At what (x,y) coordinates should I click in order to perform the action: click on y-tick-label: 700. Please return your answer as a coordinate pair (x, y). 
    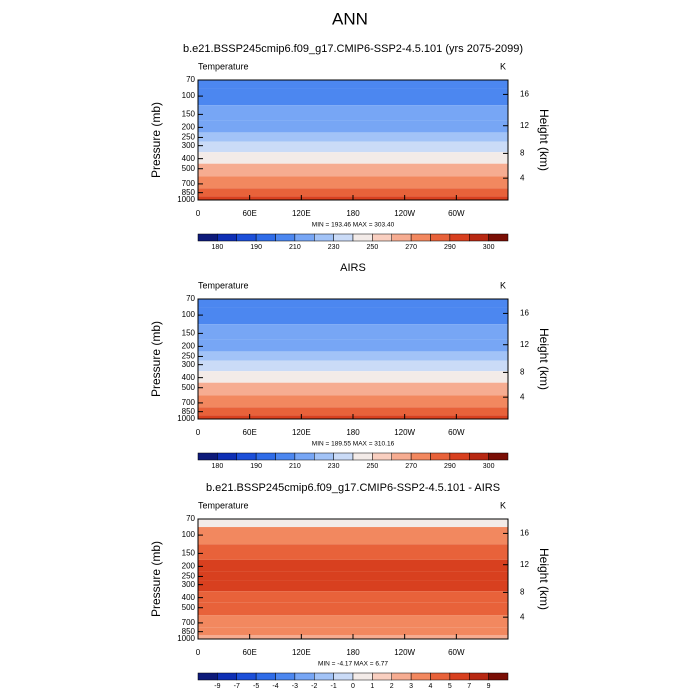
    Looking at the image, I should click on (189, 402).